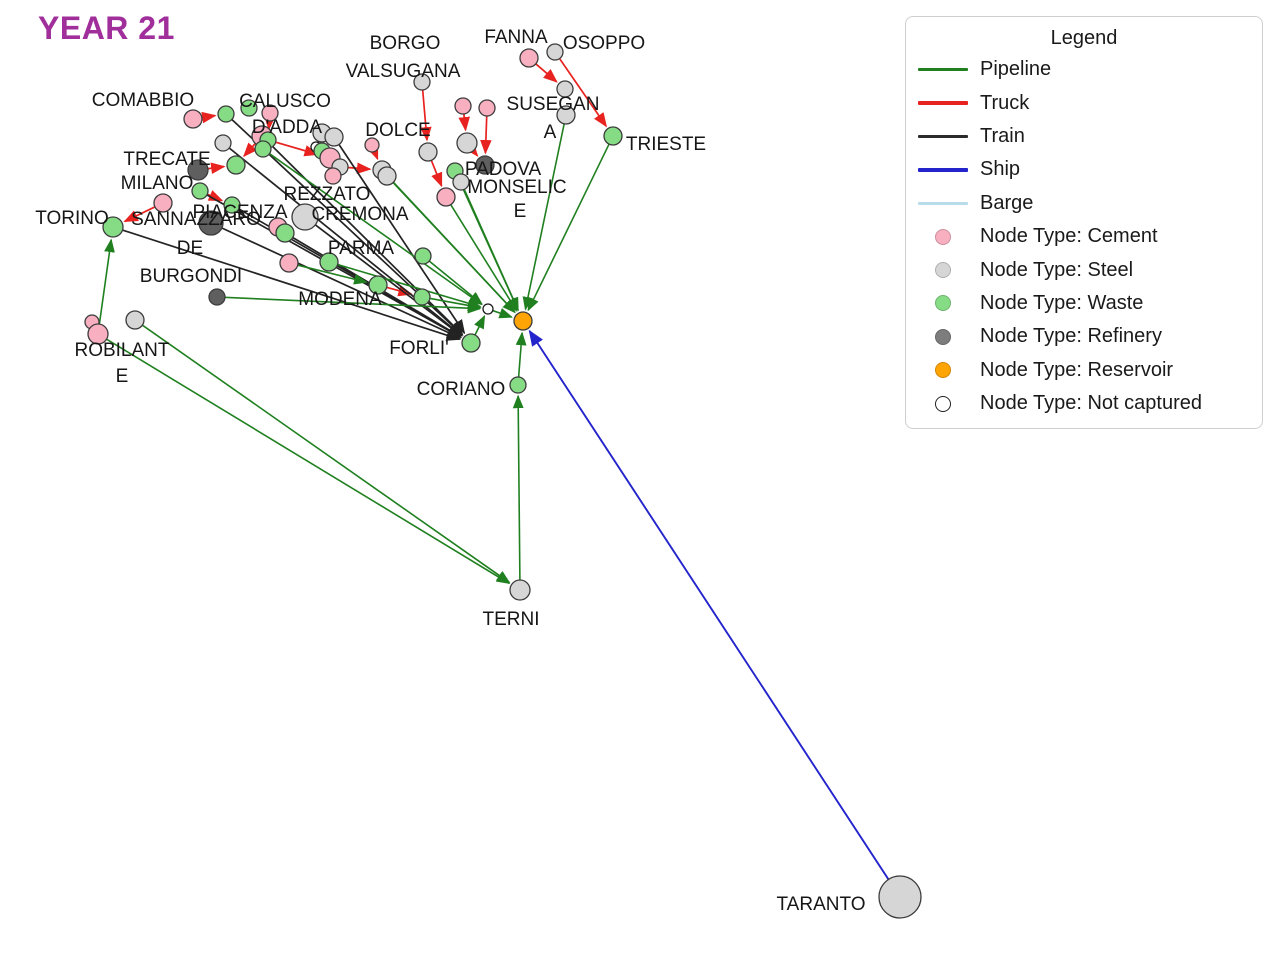 This screenshot has width=1280, height=960. Describe the element at coordinates (1084, 203) in the screenshot. I see `legend-row-line: Barge` at that location.